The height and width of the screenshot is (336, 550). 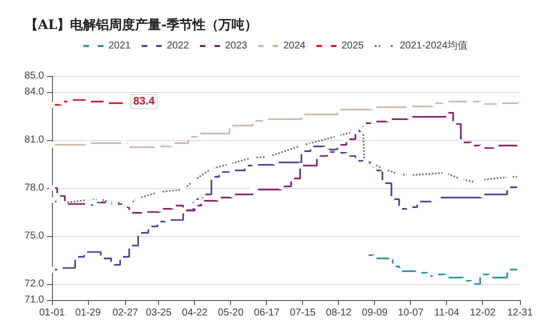 I want to click on y-tick-label: 85.0, so click(x=34, y=76).